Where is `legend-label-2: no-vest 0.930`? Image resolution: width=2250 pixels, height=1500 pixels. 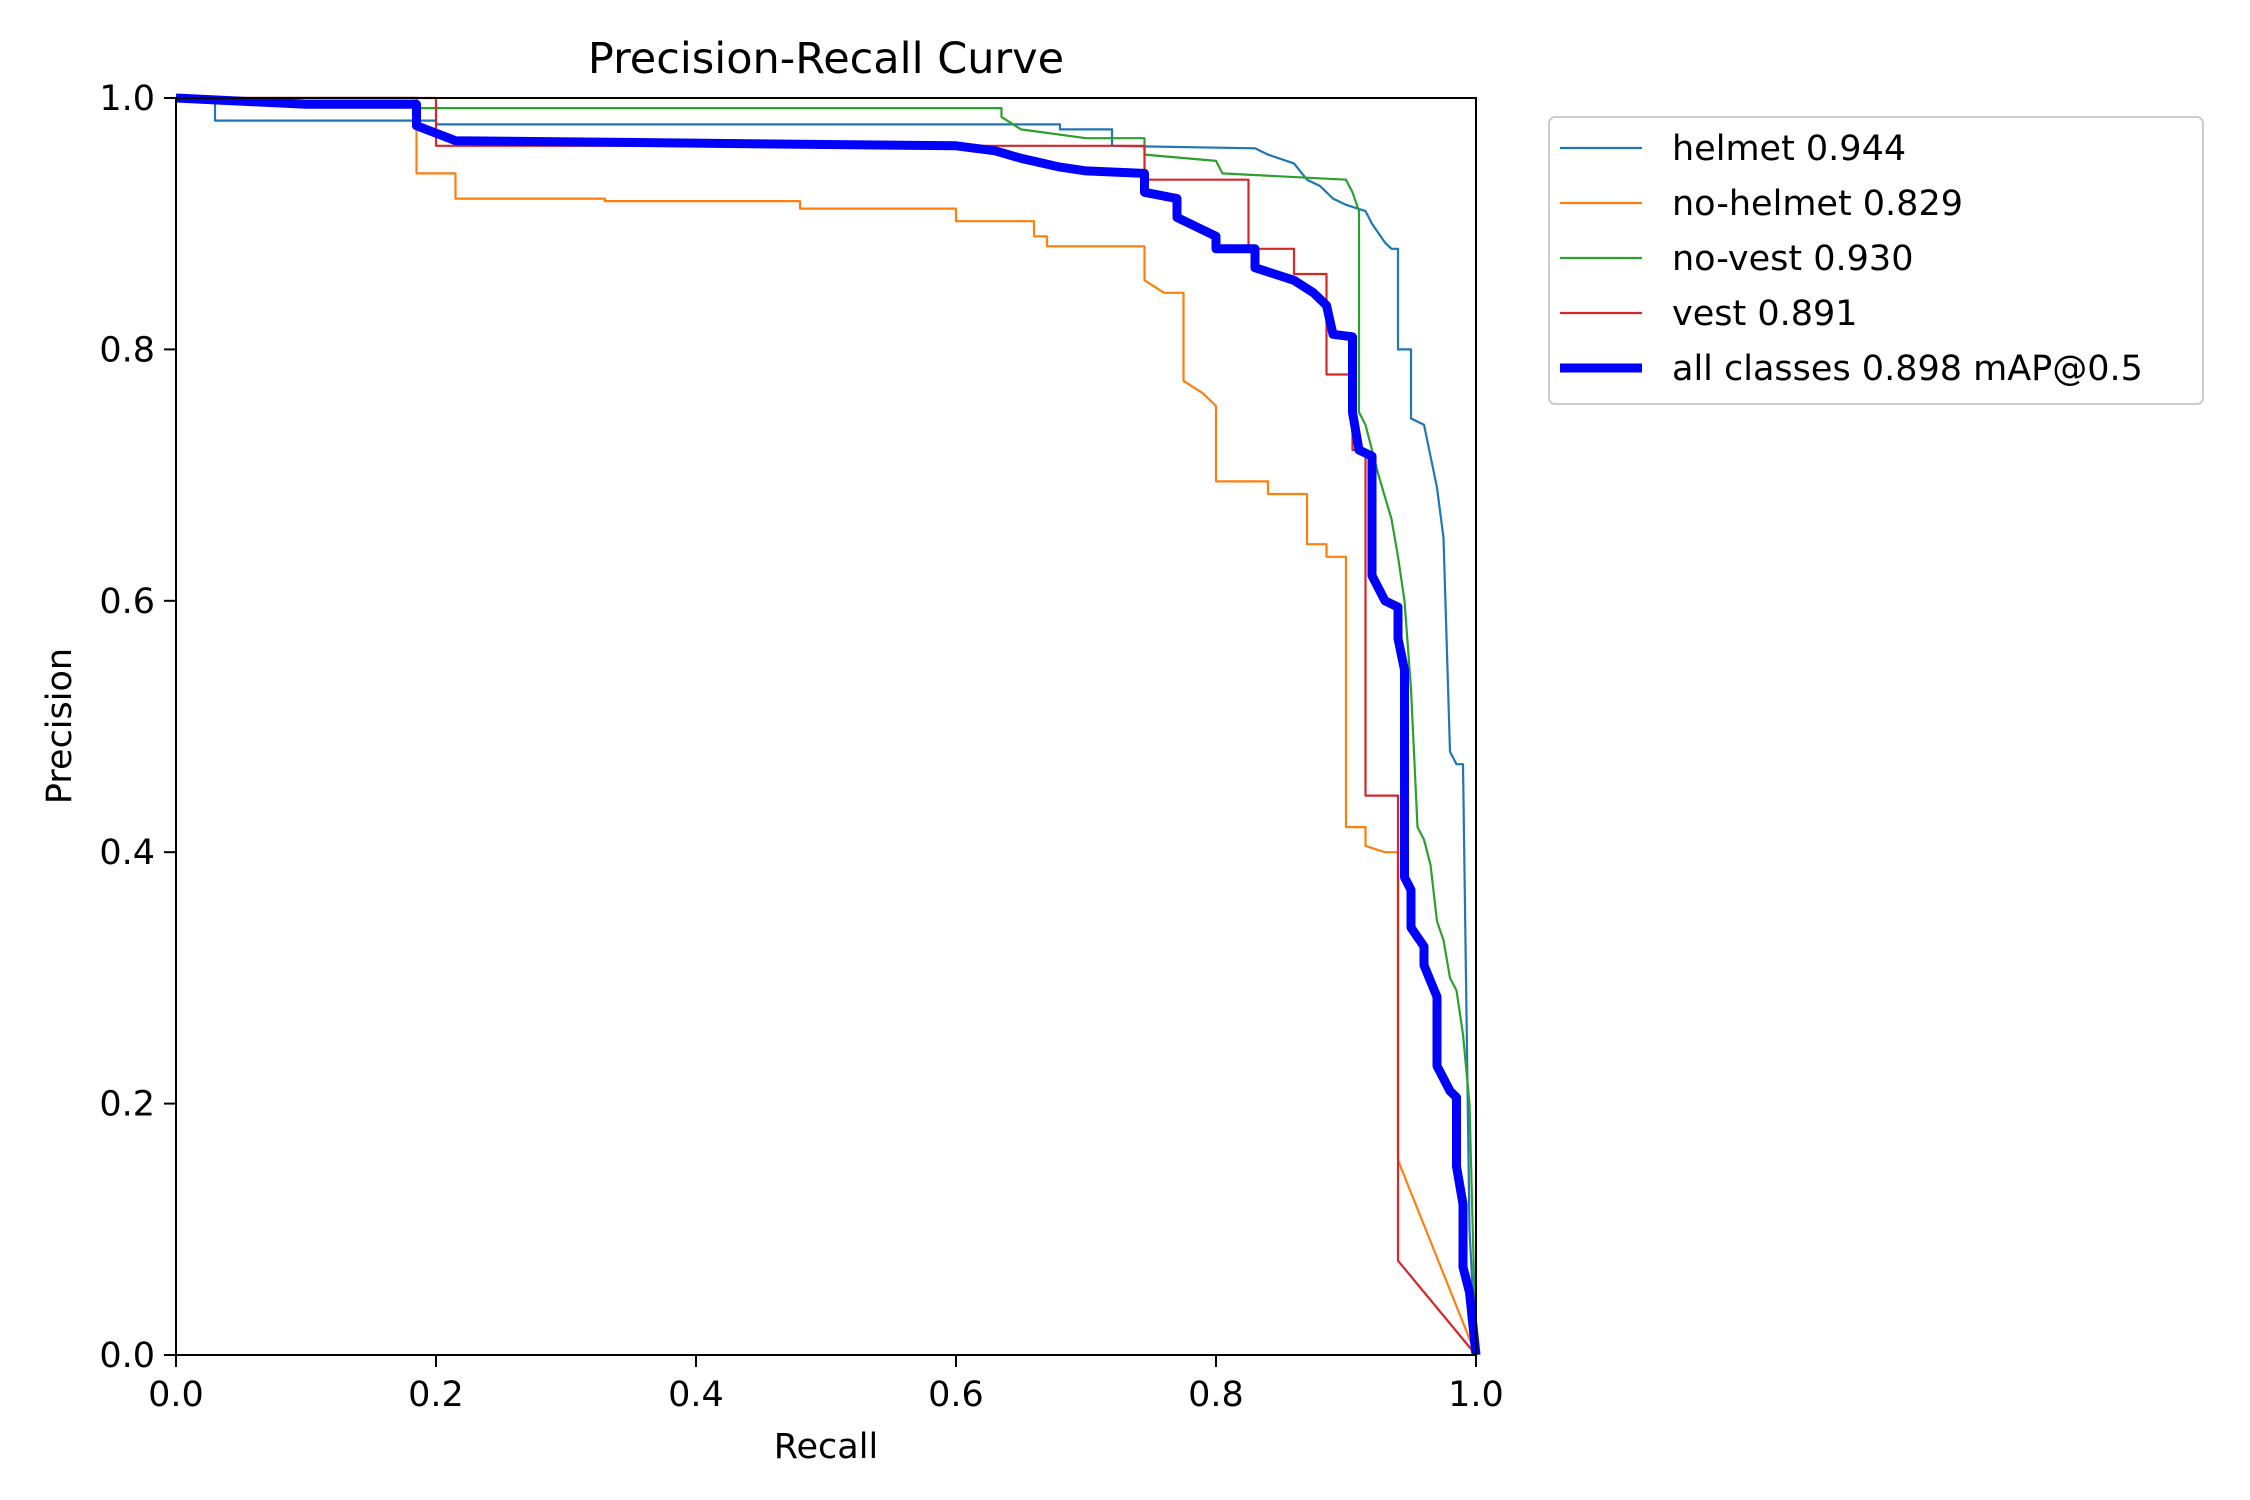
legend-label-2: no-vest 0.930 is located at coordinates (1792, 259).